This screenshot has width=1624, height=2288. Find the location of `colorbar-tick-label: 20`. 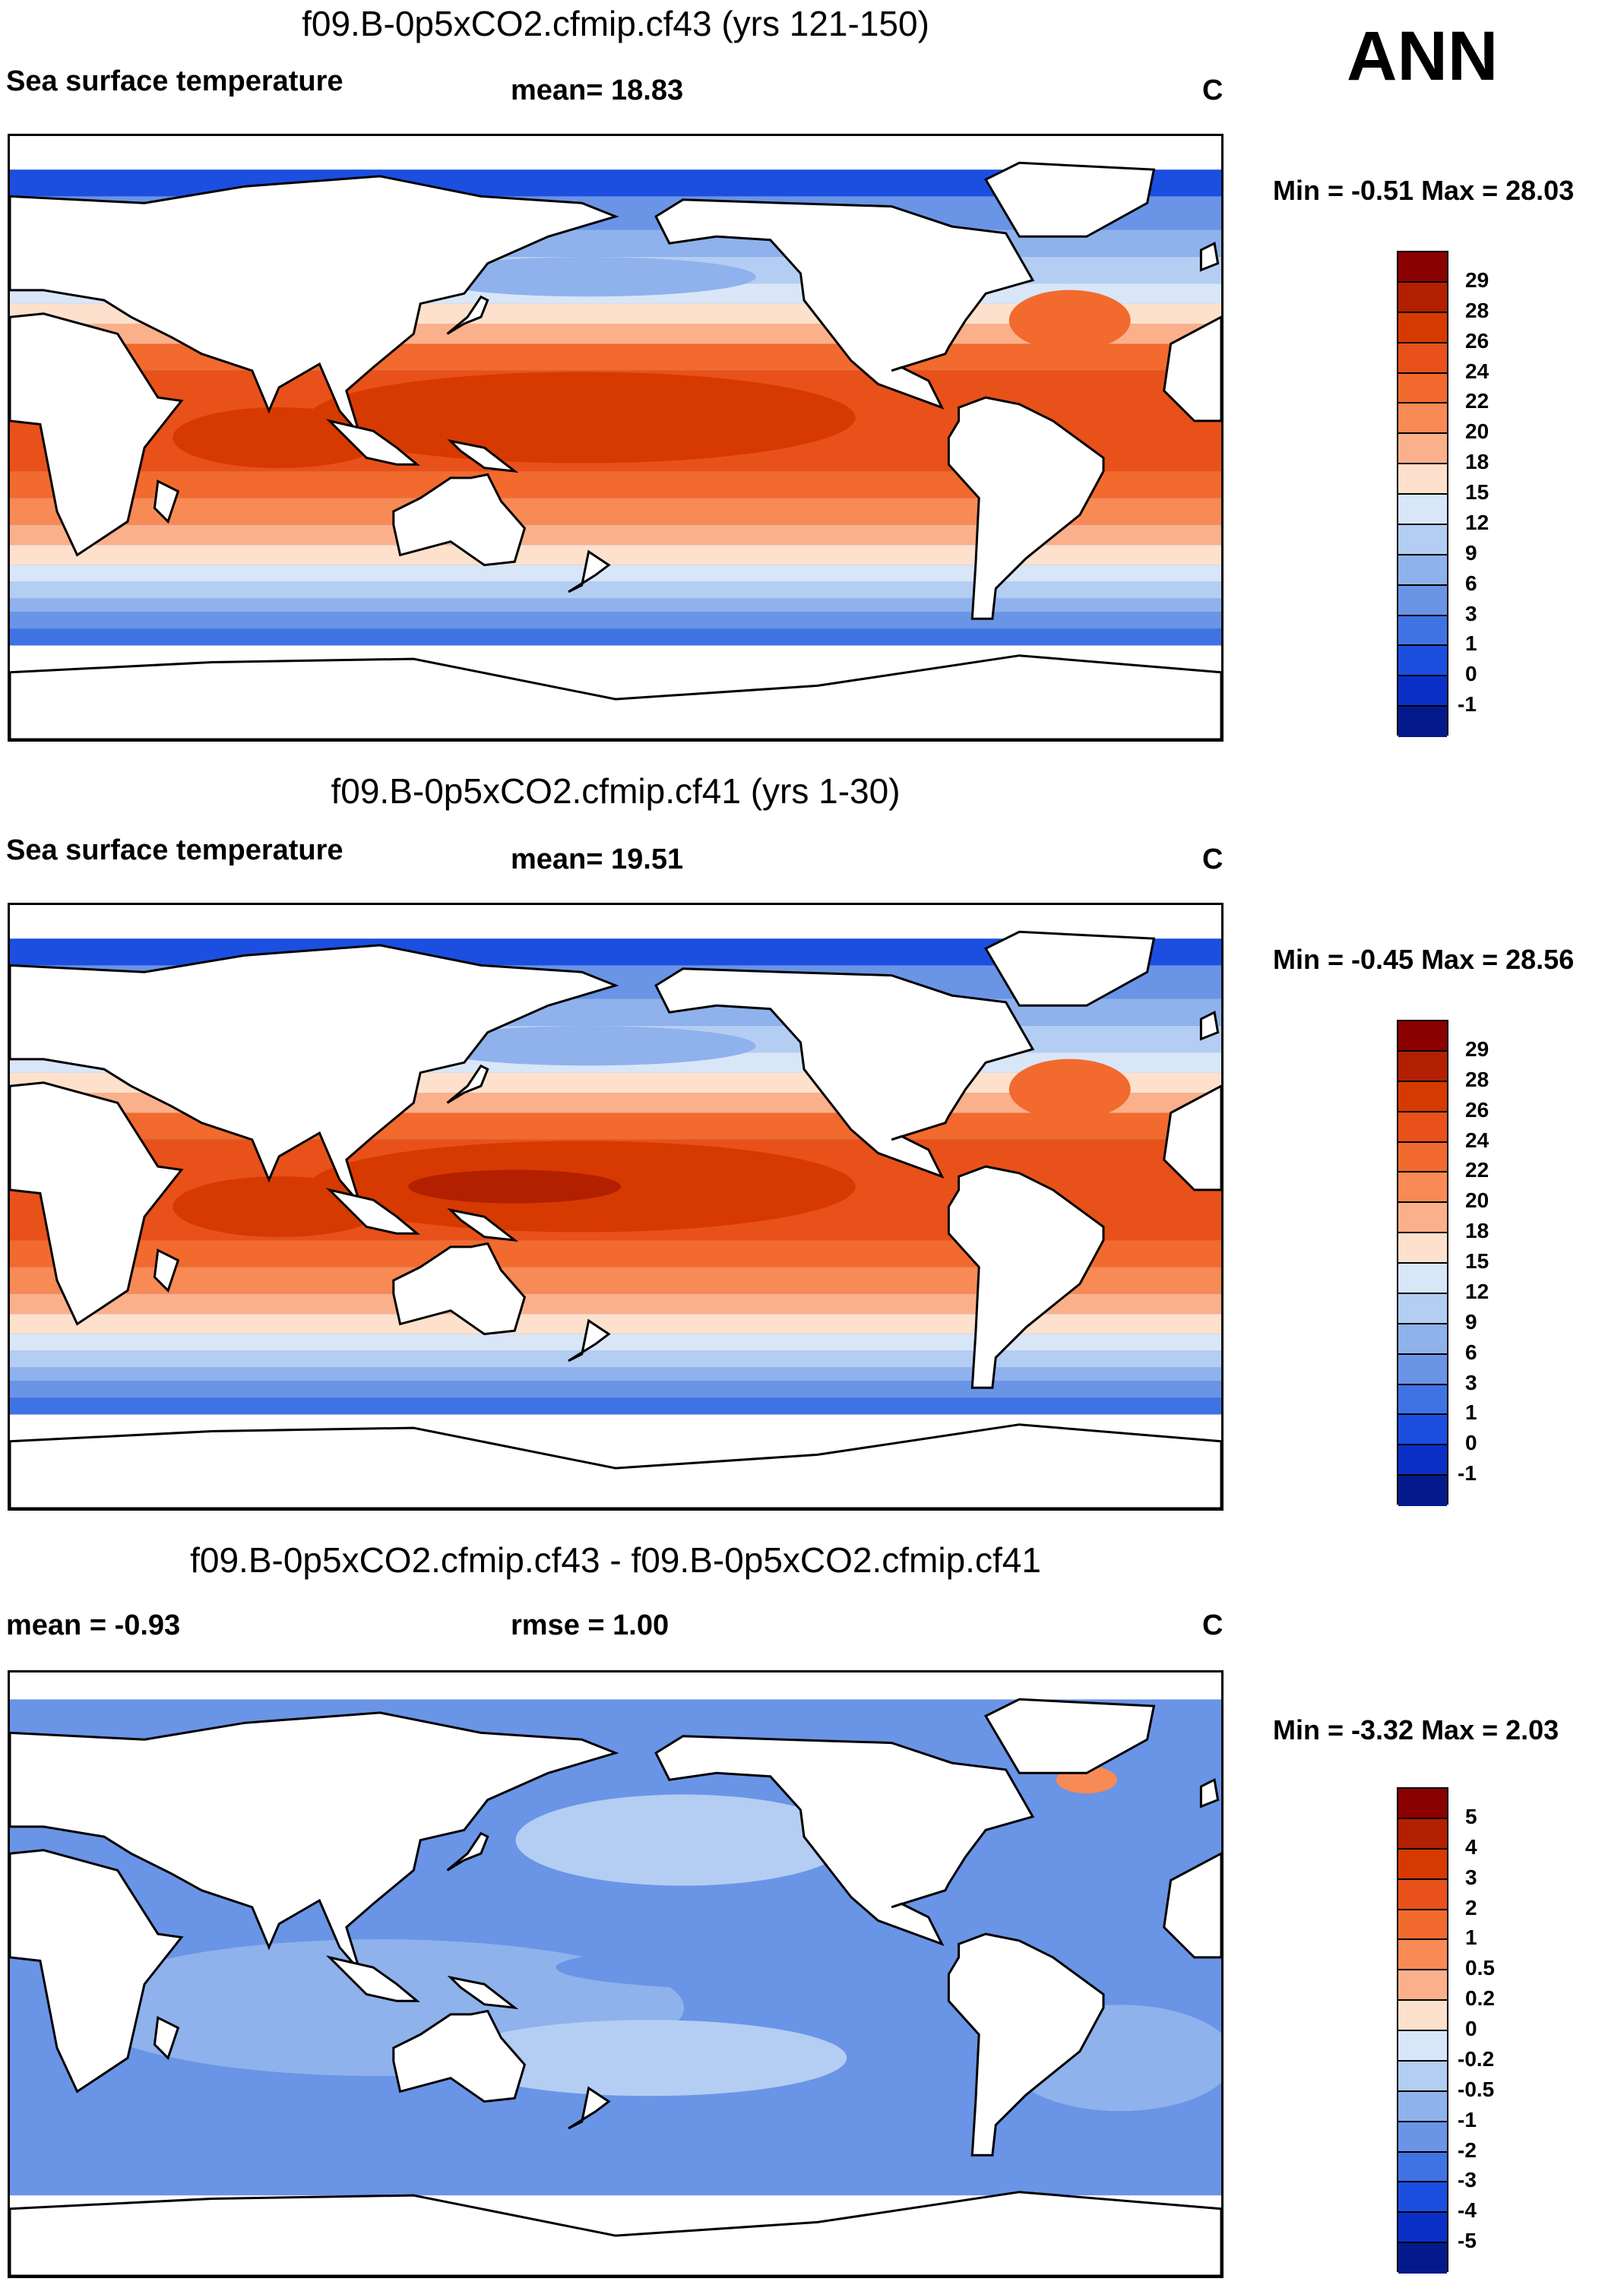

colorbar-tick-label: 20 is located at coordinates (1477, 431).